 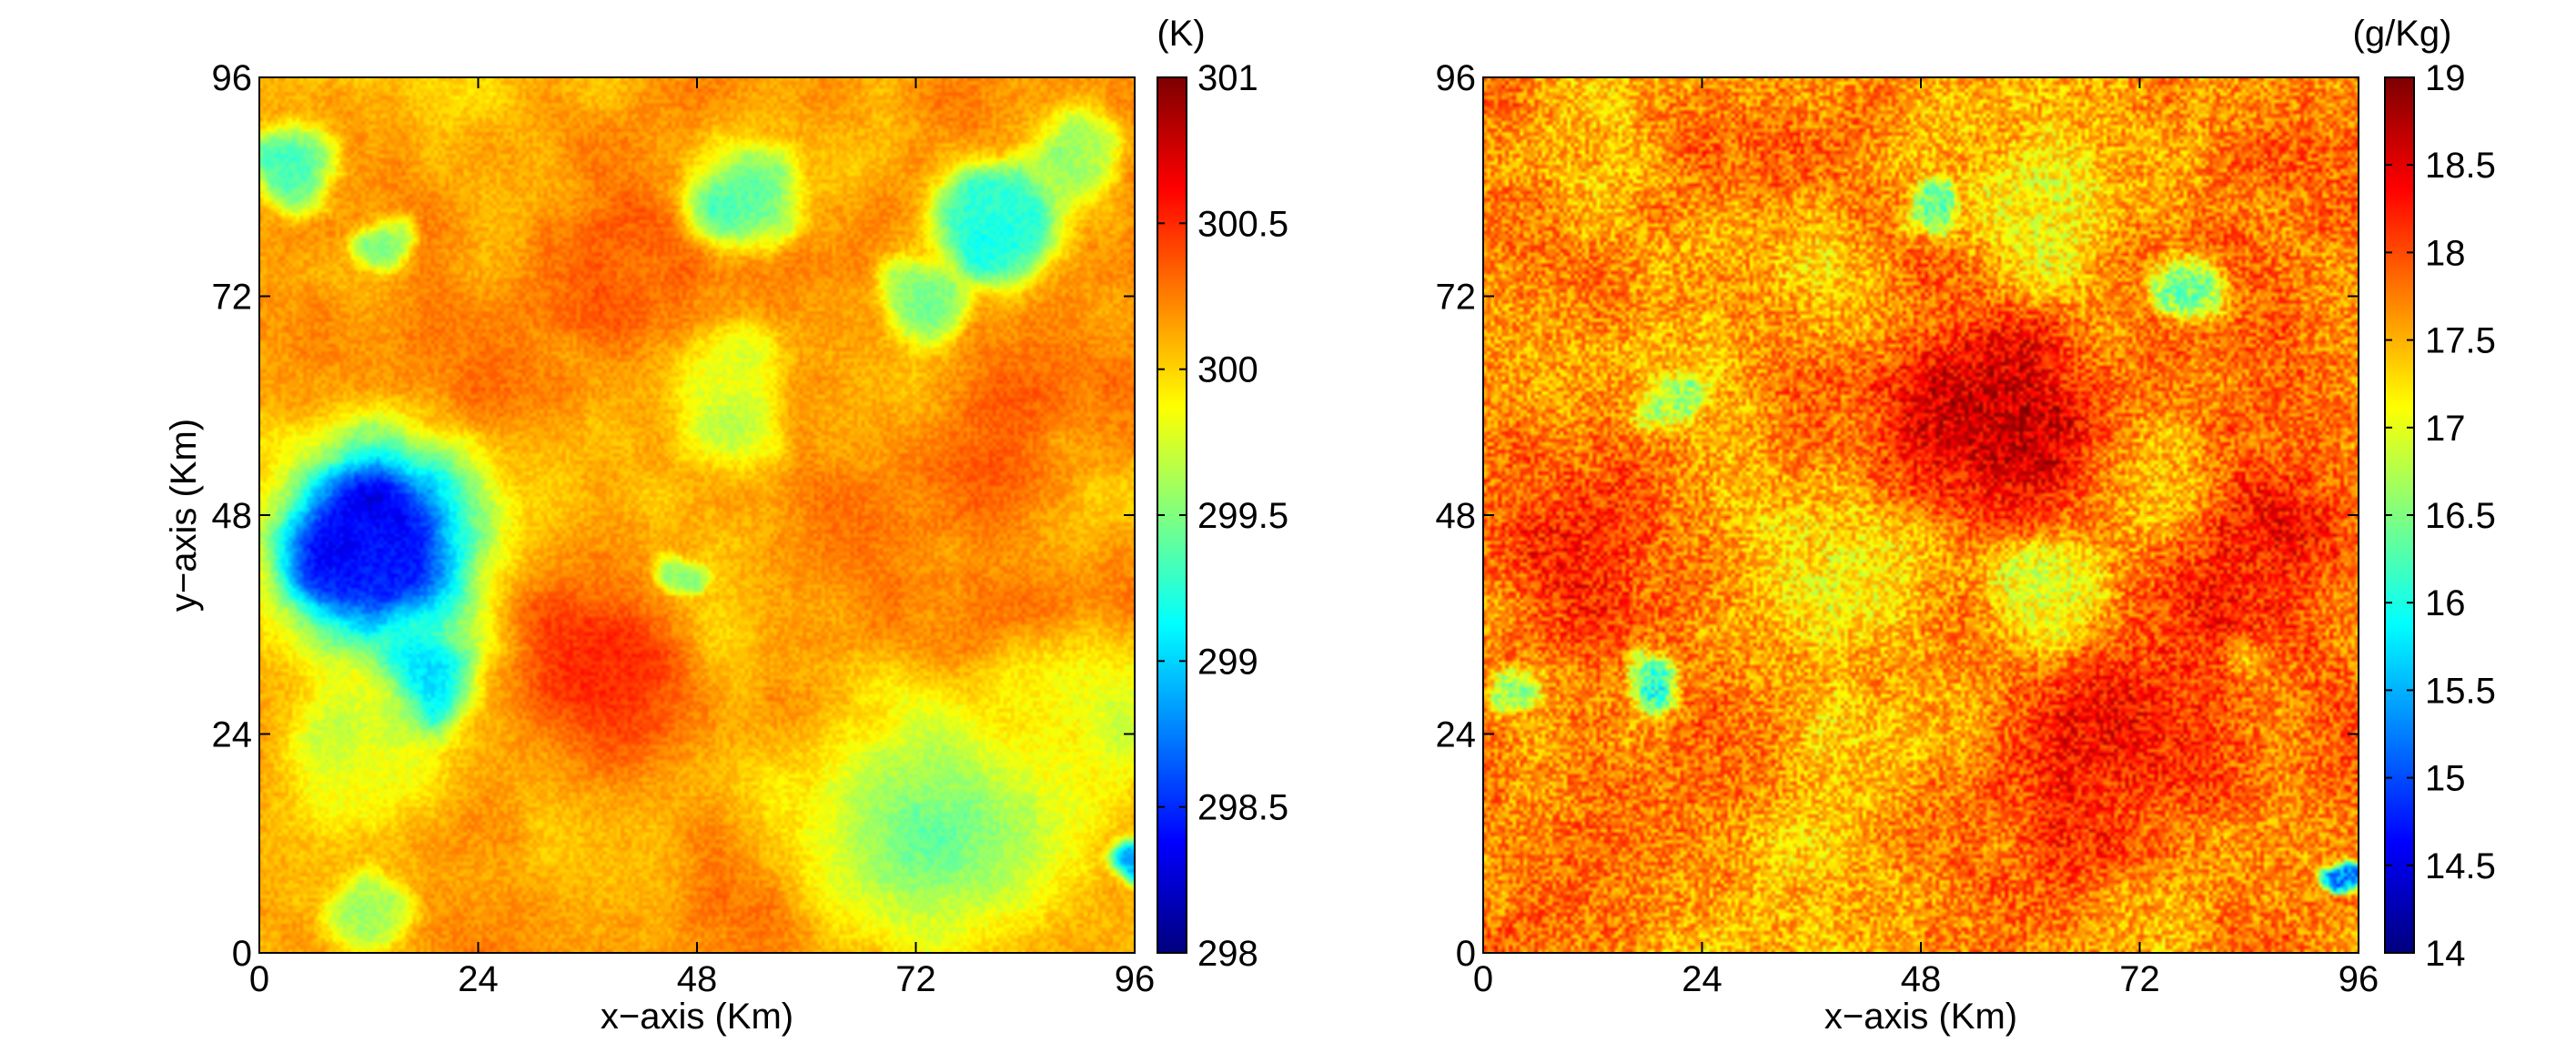 I want to click on right-colorbar-tick-label: 17.5, so click(x=2460, y=341).